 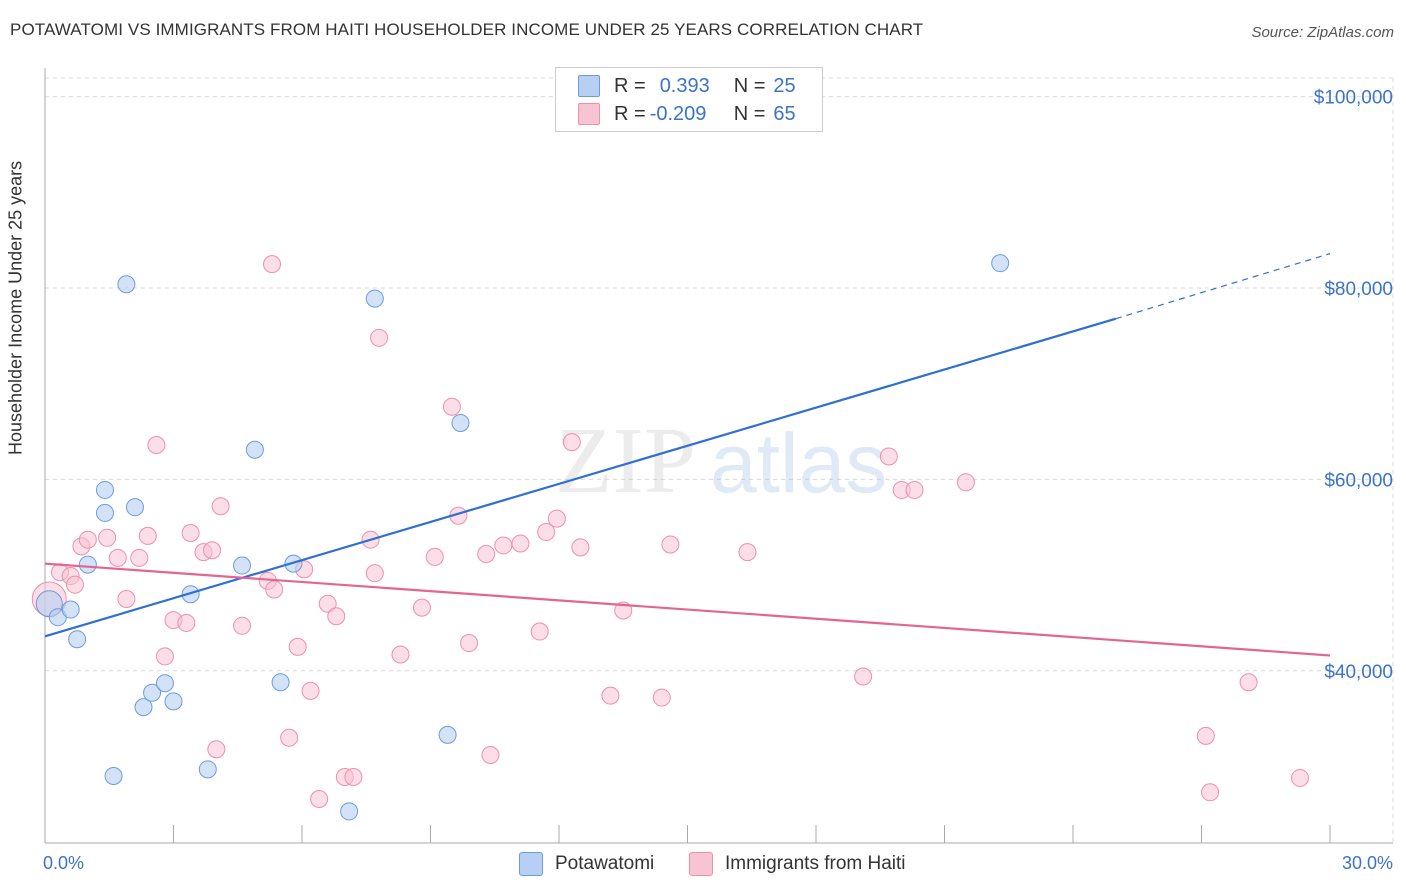 I want to click on y-tick-label: $100,000, so click(x=1353, y=98).